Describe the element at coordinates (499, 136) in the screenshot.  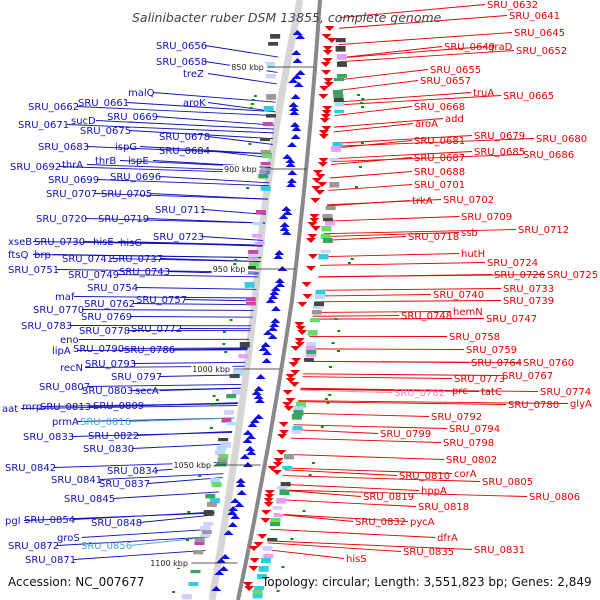
I see `right-gene-label: SRU_0679` at that location.